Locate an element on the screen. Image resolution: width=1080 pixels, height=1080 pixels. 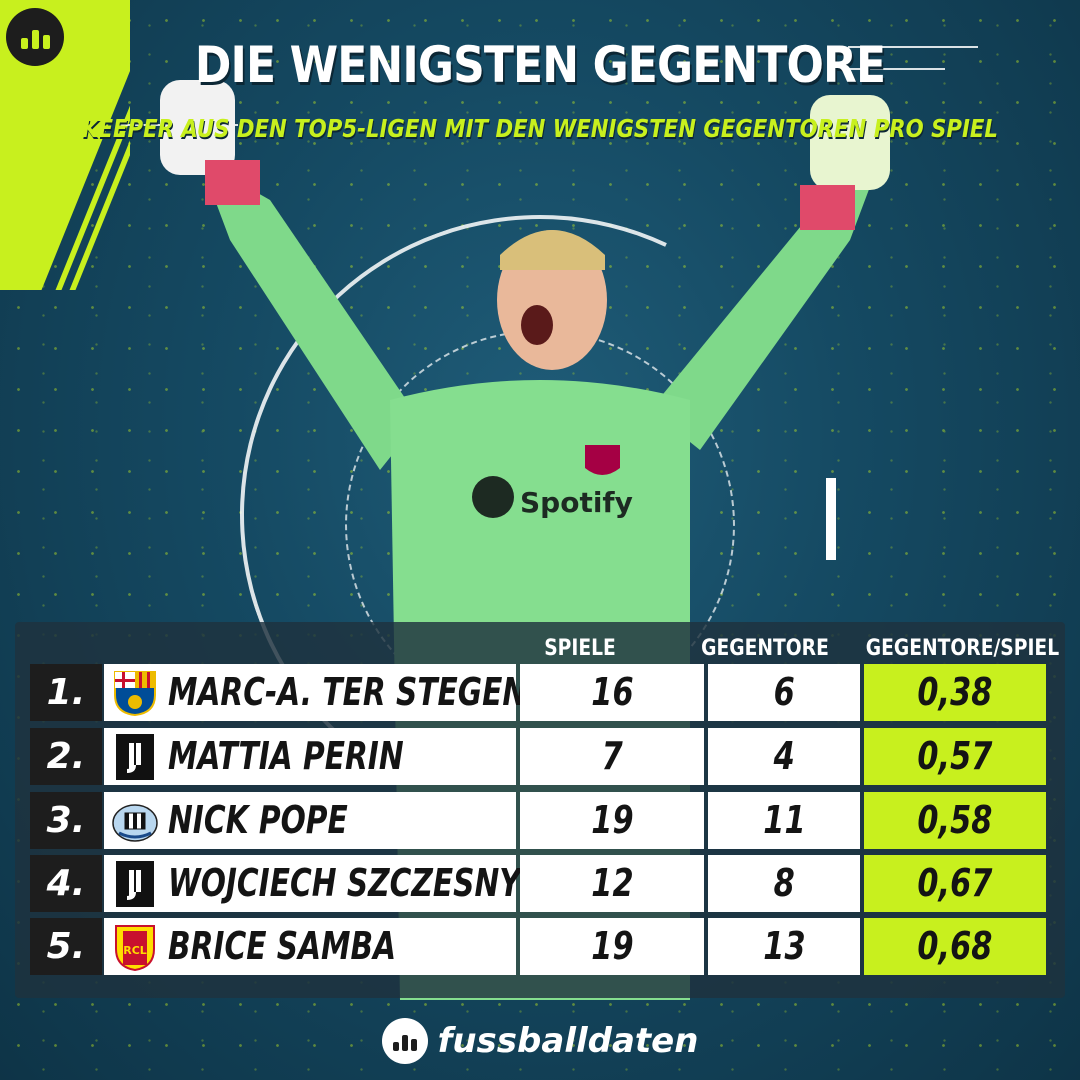
rank-label: 5. is located at coordinates (66, 946).